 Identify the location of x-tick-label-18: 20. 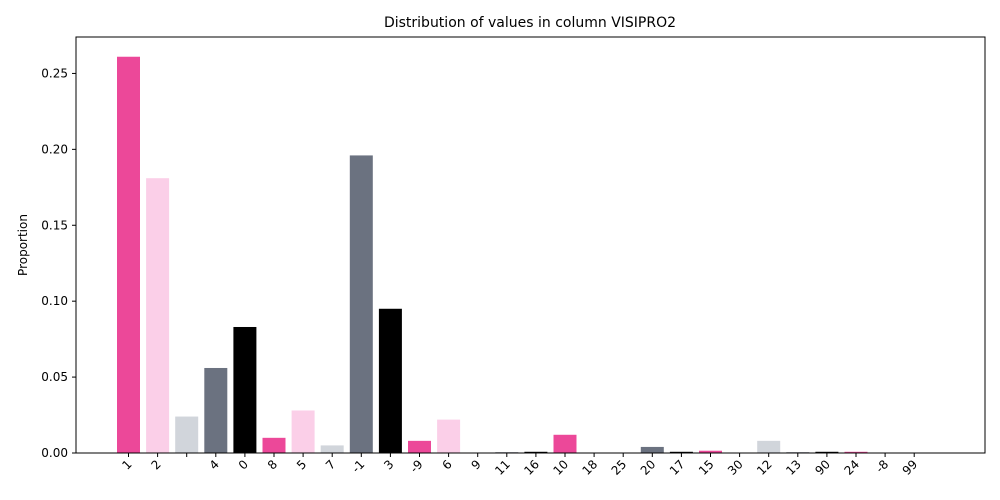
(648, 467).